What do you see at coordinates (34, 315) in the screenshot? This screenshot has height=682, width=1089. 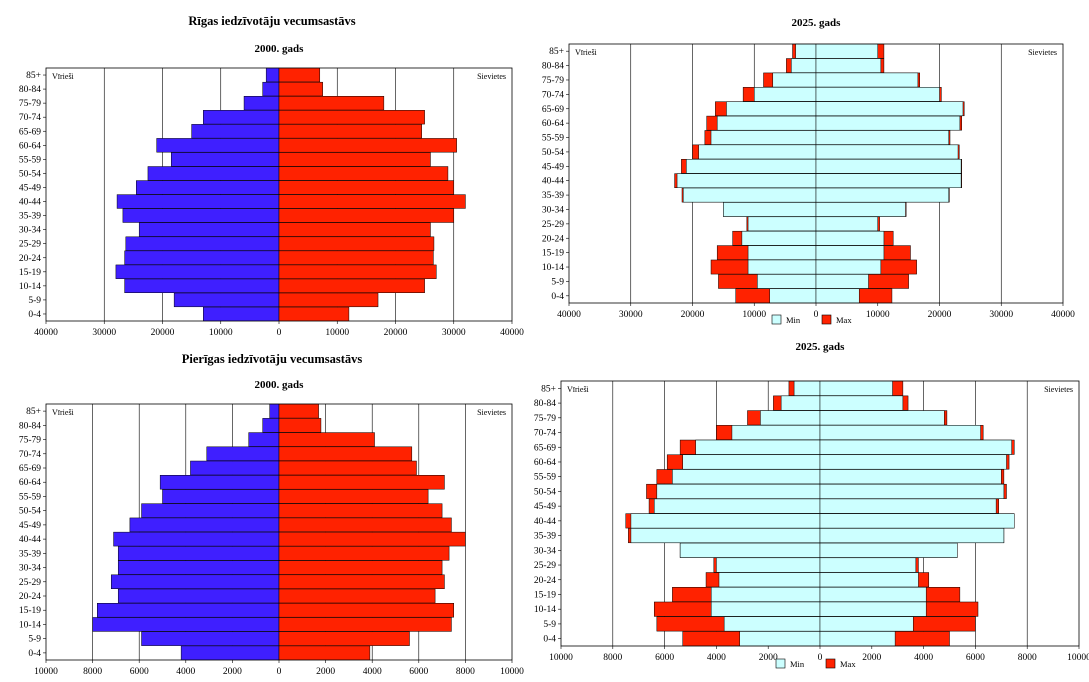 I see `y-tick-label: 0-4` at bounding box center [34, 315].